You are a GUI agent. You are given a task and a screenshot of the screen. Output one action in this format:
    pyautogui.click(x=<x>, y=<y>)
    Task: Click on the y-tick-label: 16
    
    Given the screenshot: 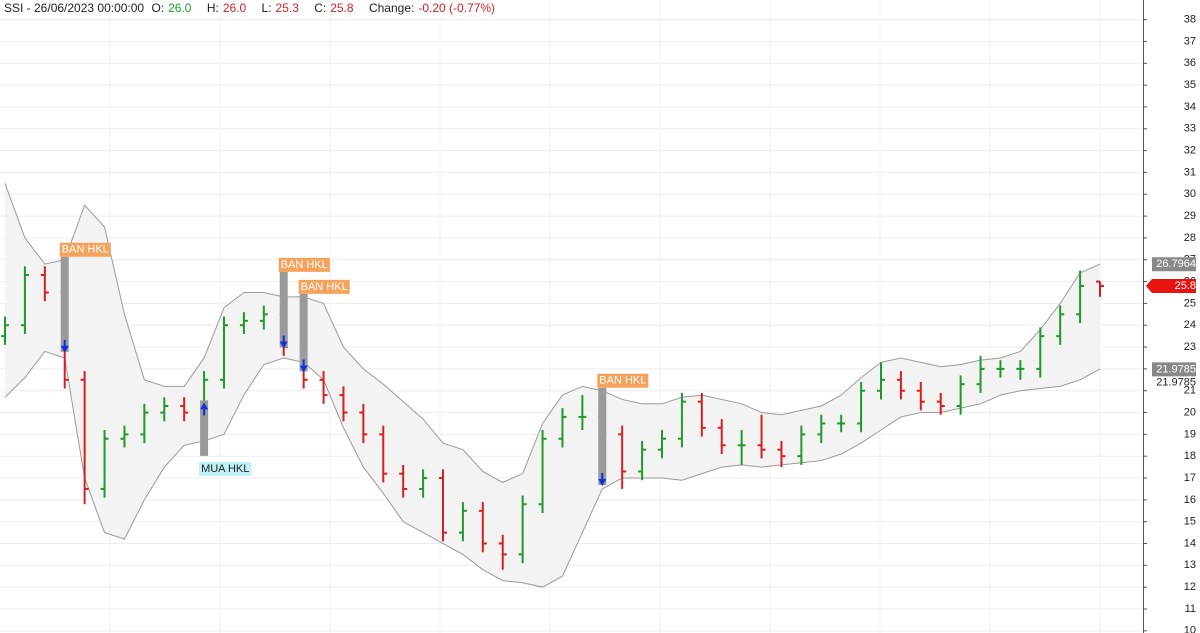 What is the action you would take?
    pyautogui.click(x=1190, y=500)
    